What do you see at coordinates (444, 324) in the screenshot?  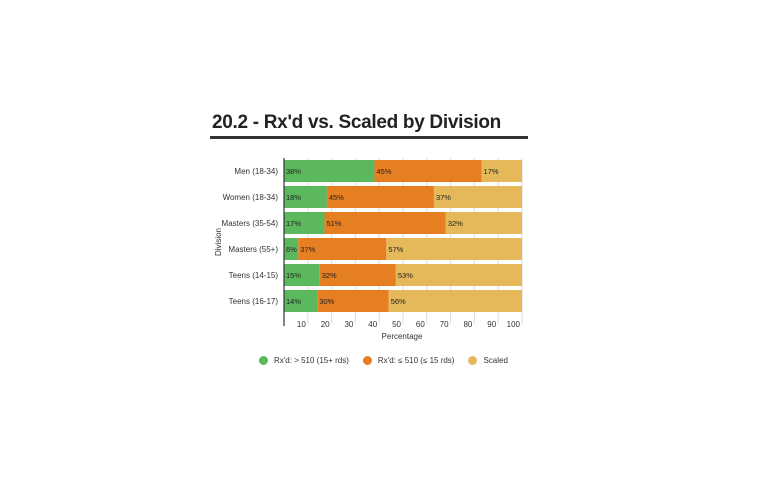 I see `x-tick-label: 70` at bounding box center [444, 324].